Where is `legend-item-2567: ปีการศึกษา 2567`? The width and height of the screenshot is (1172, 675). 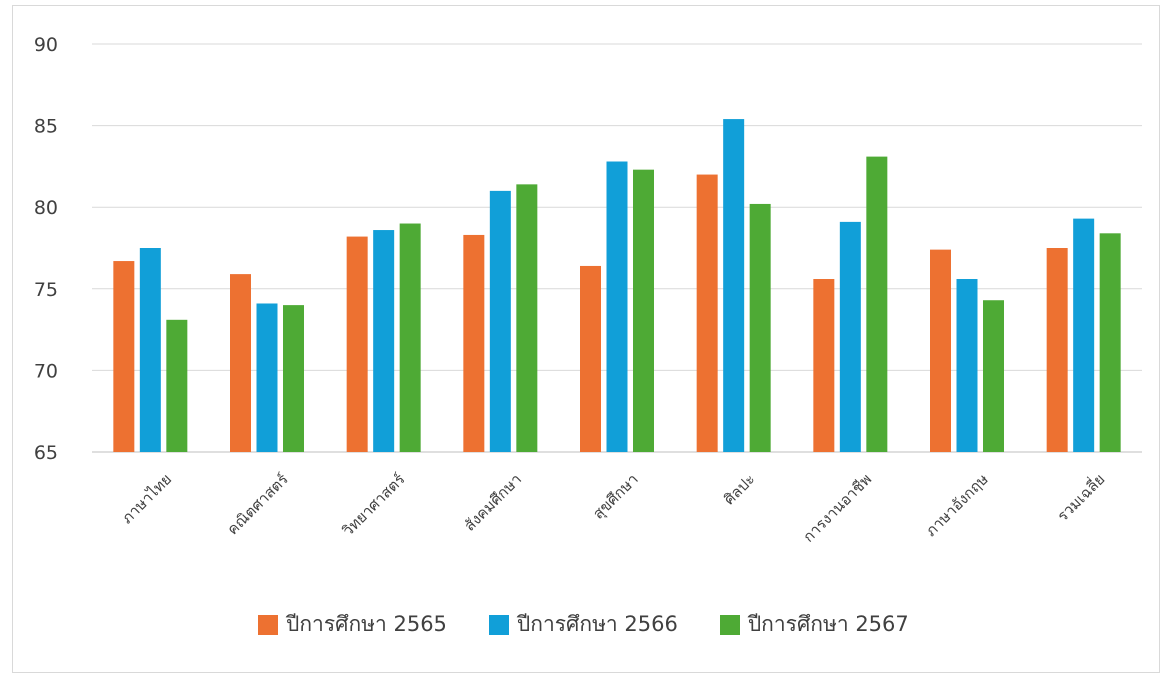 legend-item-2567: ปีการศึกษา 2567 is located at coordinates (814, 624).